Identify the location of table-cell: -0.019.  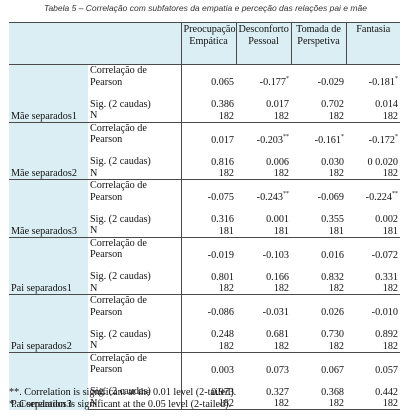
(208, 248).